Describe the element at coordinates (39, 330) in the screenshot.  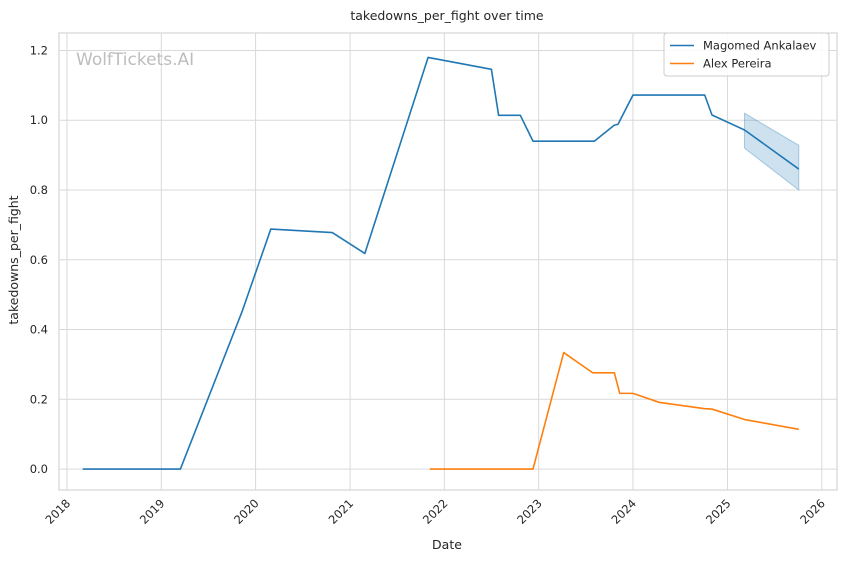
I see `y-tick-label: 0.4` at that location.